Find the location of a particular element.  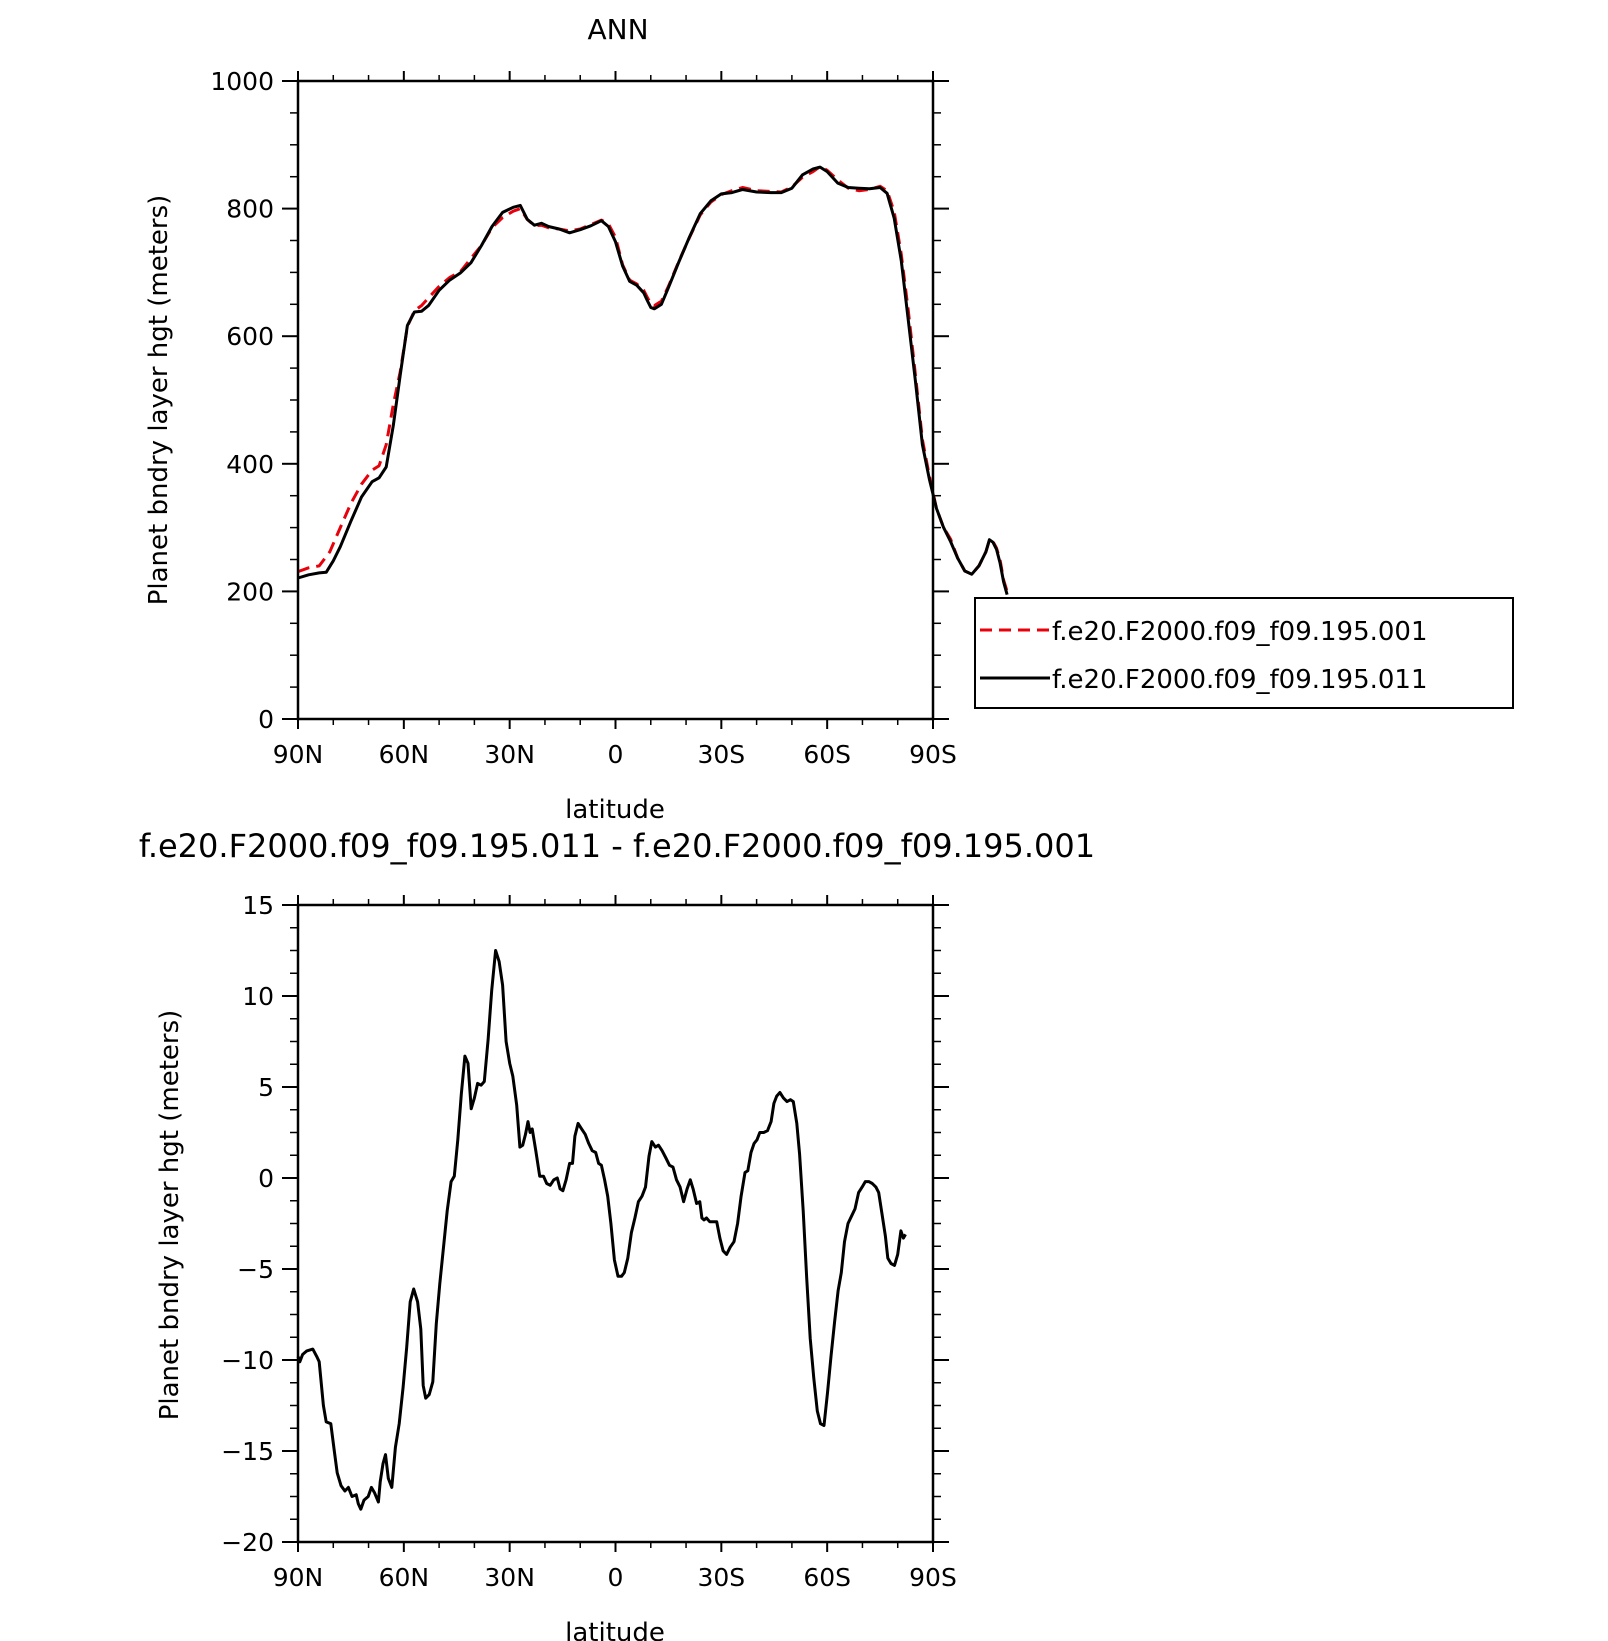

y-tick-label: 10 is located at coordinates (258, 996).